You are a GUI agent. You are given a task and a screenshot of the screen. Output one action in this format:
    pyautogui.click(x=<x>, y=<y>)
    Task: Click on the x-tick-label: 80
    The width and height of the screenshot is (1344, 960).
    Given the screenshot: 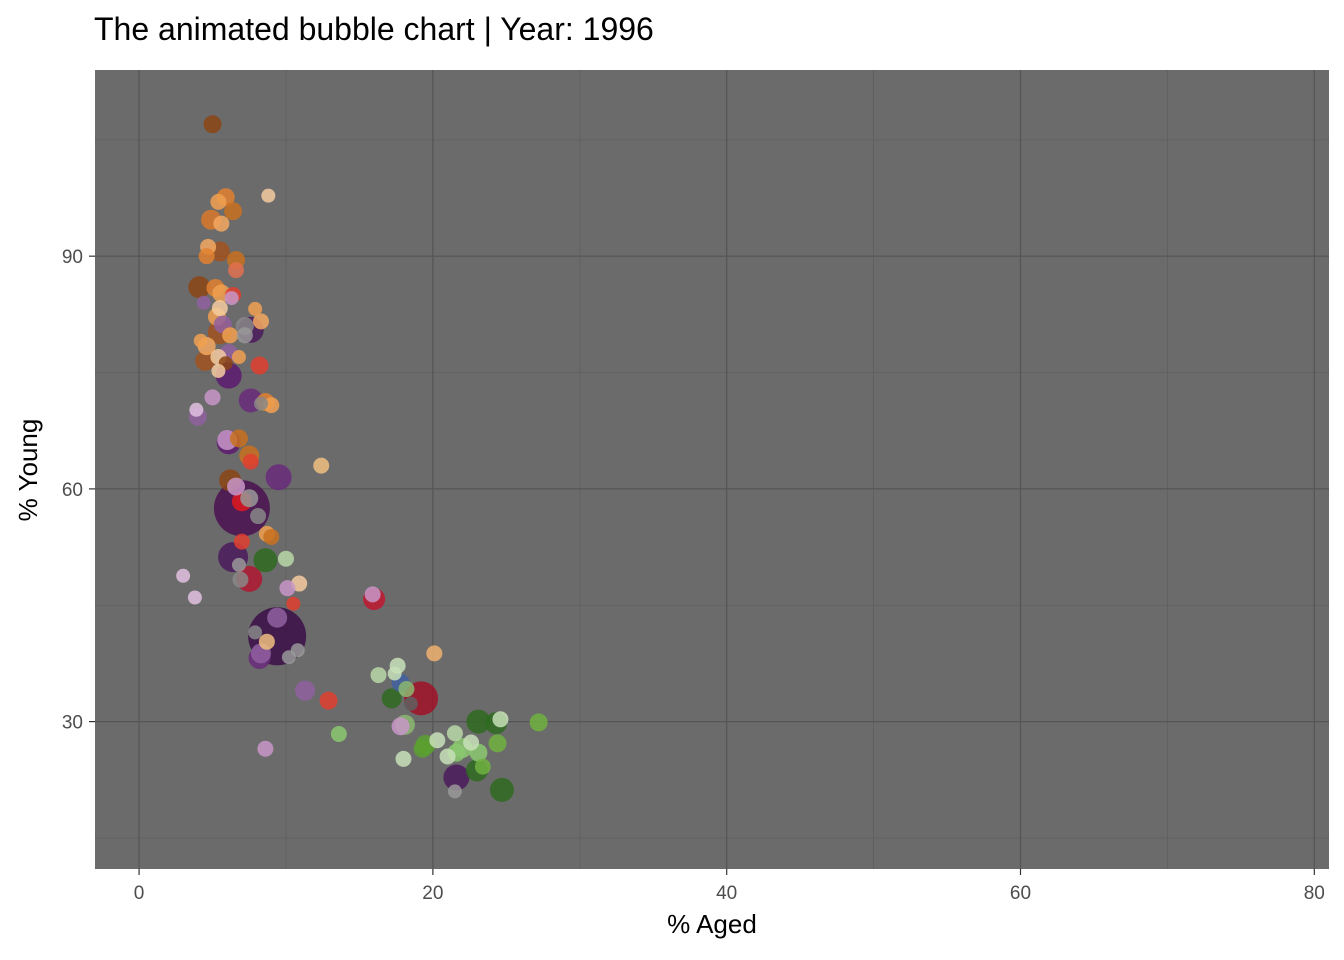 What is the action you would take?
    pyautogui.click(x=1314, y=893)
    